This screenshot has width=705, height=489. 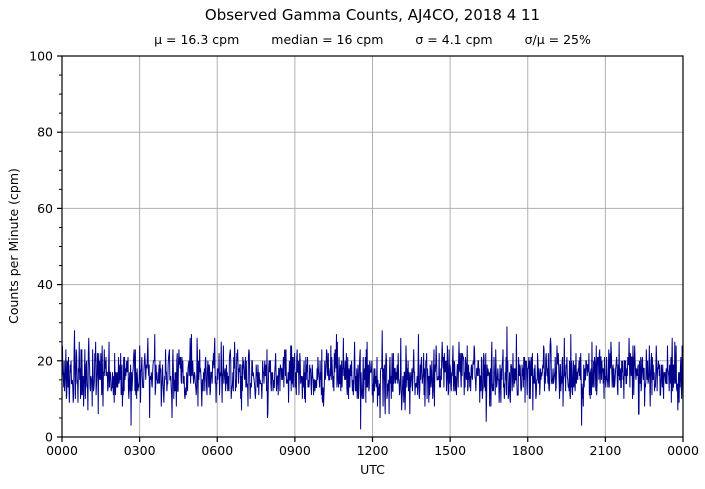 What do you see at coordinates (217, 450) in the screenshot?
I see `x-tick-label: 0600` at bounding box center [217, 450].